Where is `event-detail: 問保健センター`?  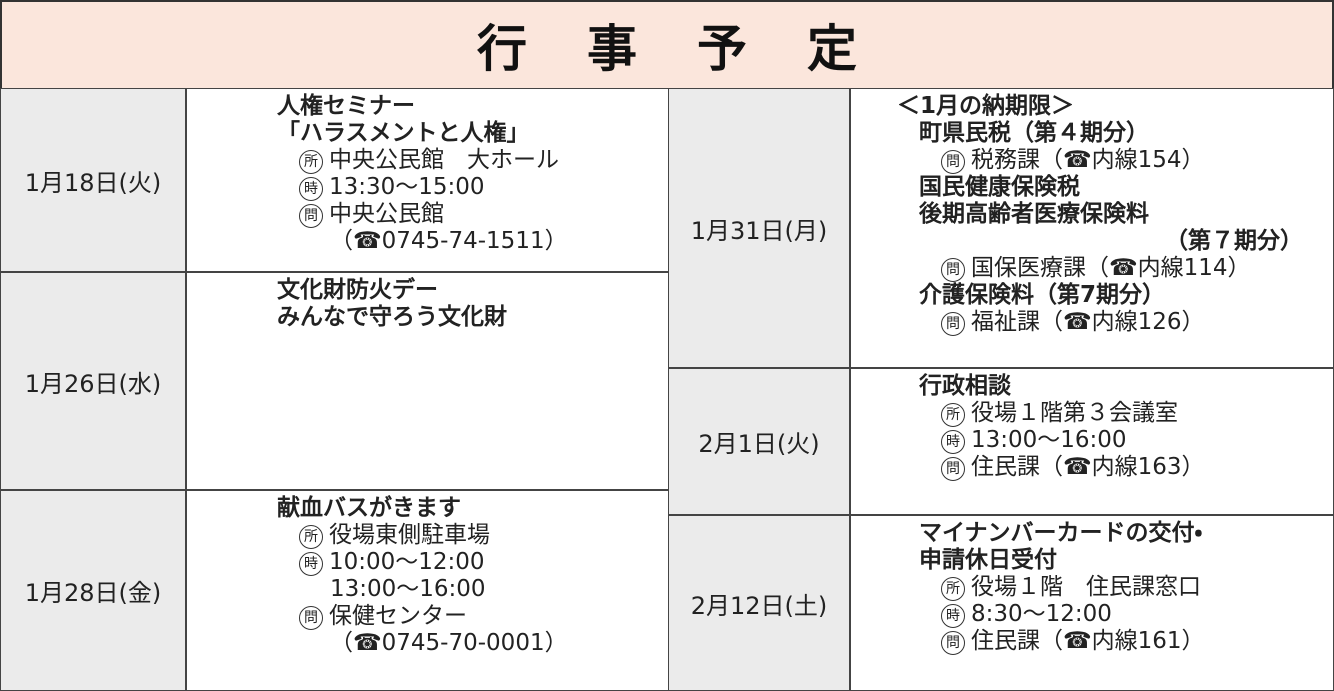 event-detail: 問保健センター is located at coordinates (472, 616).